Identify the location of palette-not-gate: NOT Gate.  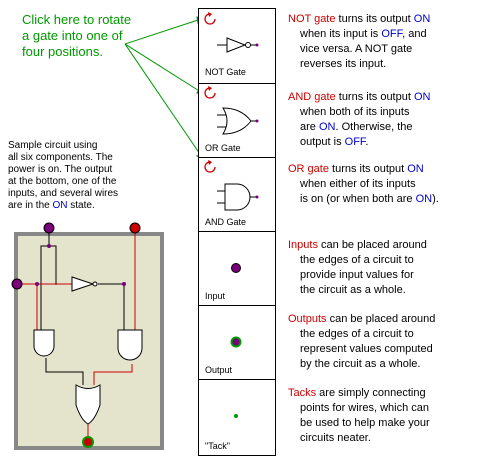
(237, 46).